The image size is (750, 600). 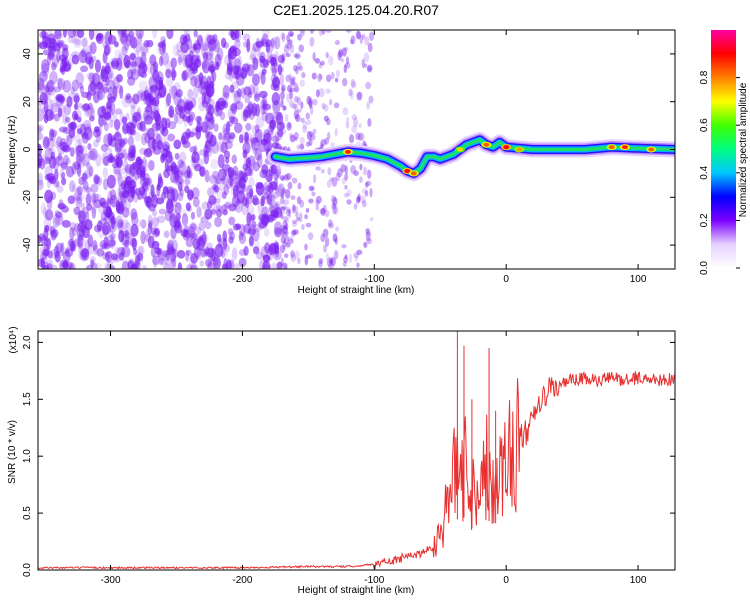 I want to click on snr-x-axis-label: Height of straight line (km), so click(x=356, y=590).